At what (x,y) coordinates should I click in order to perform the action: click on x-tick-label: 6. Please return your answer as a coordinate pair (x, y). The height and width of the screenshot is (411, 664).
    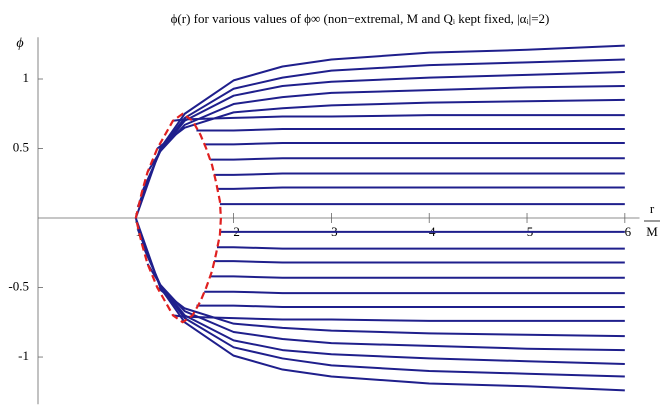
    Looking at the image, I should click on (628, 231).